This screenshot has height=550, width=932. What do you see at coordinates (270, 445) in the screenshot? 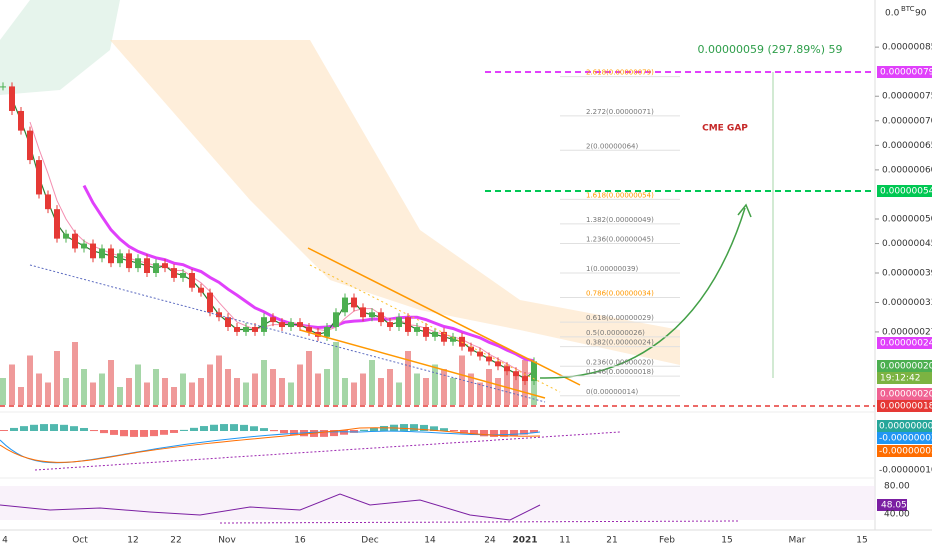
I see `signal-line` at bounding box center [270, 445].